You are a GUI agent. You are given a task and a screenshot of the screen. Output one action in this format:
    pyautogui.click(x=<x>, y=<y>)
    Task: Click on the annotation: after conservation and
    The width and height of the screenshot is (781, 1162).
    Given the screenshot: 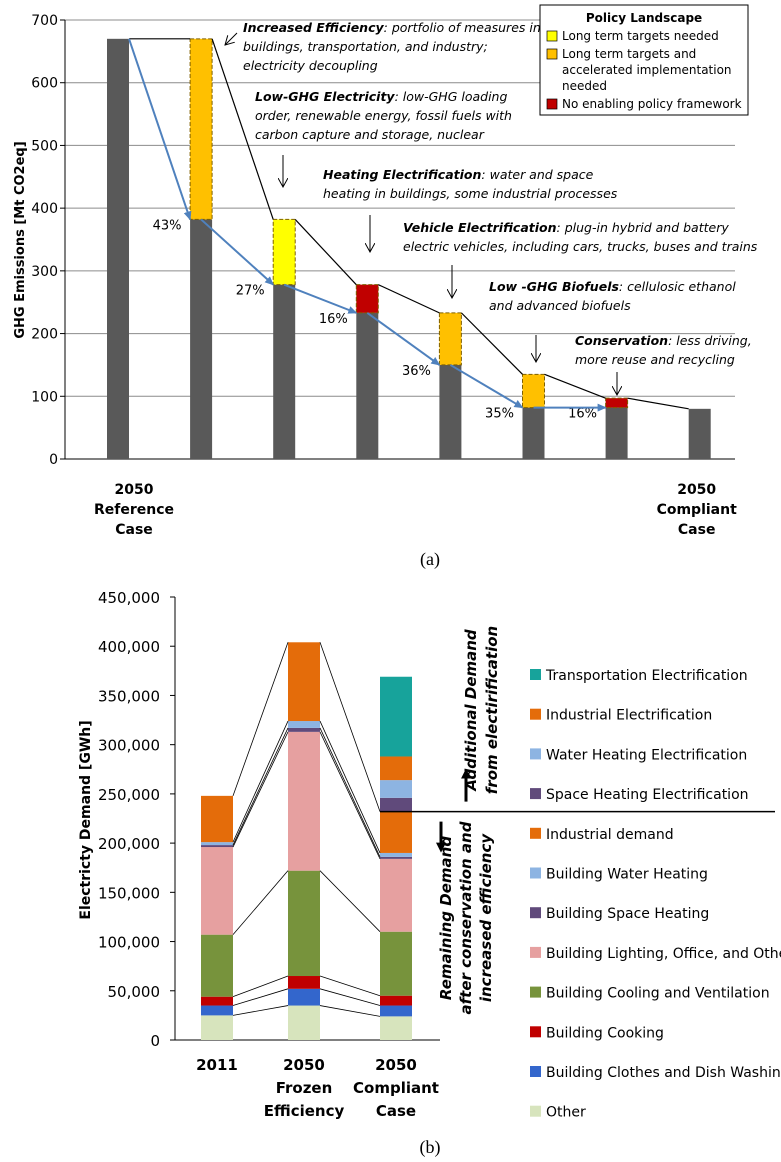 What is the action you would take?
    pyautogui.click(x=466, y=917)
    